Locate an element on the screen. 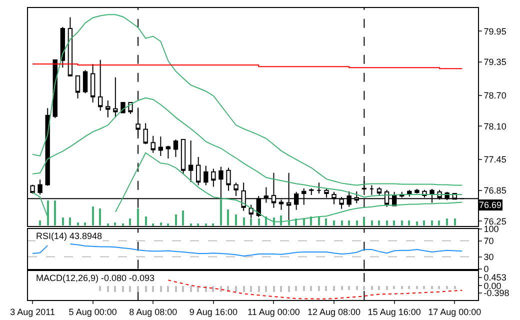 The width and height of the screenshot is (520, 320). y-tick-label: -0.398 is located at coordinates (497, 293).